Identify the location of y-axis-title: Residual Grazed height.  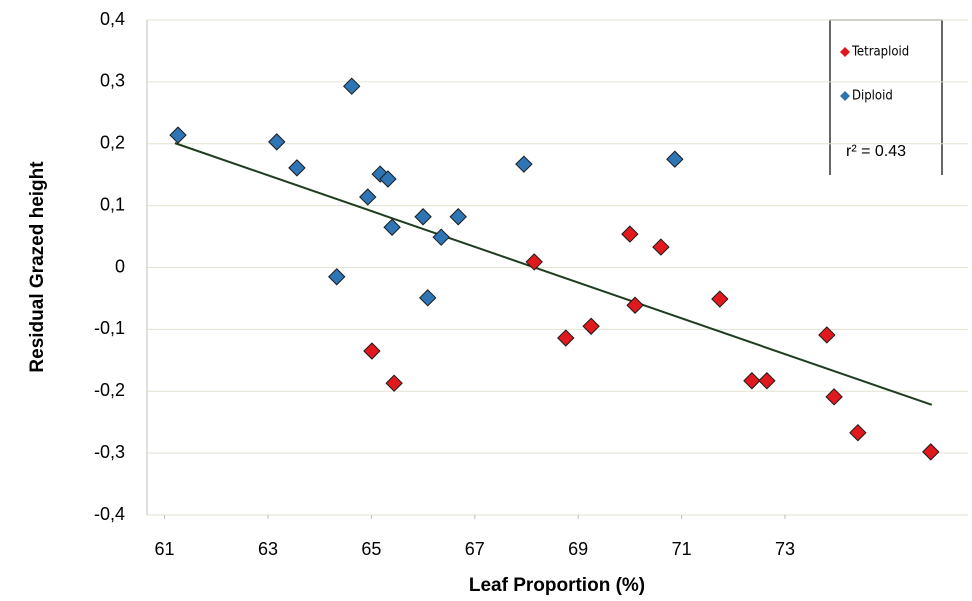
(37, 267).